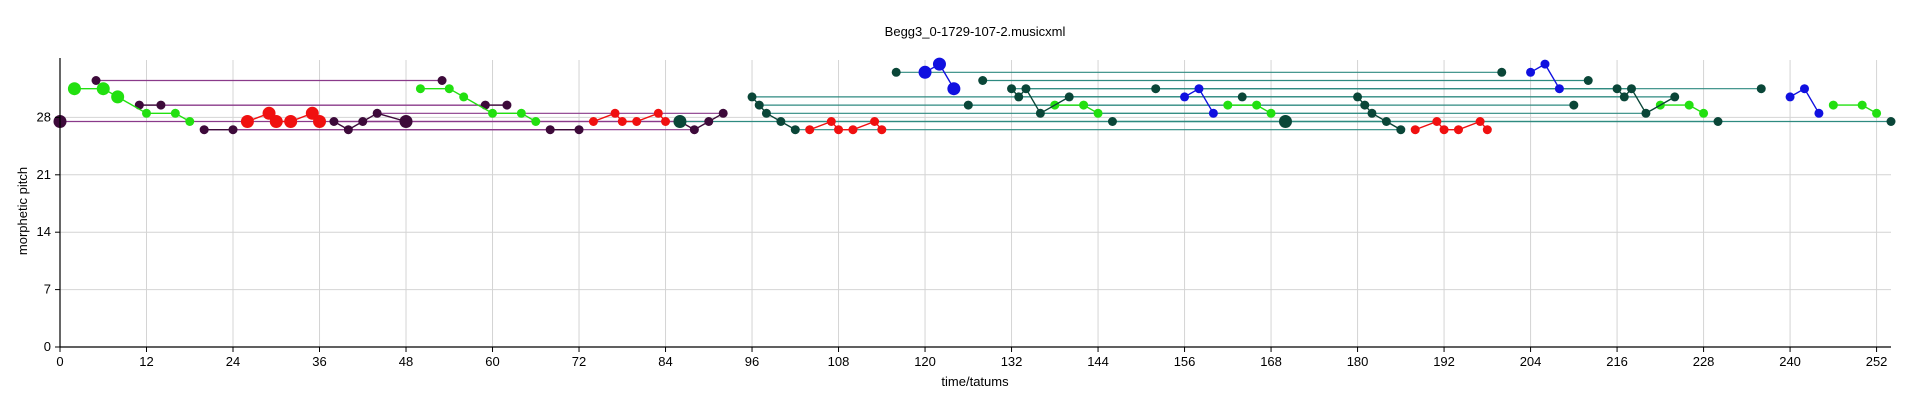 Image resolution: width=1920 pixels, height=401 pixels. What do you see at coordinates (47, 346) in the screenshot?
I see `y-tick-label: 0` at bounding box center [47, 346].